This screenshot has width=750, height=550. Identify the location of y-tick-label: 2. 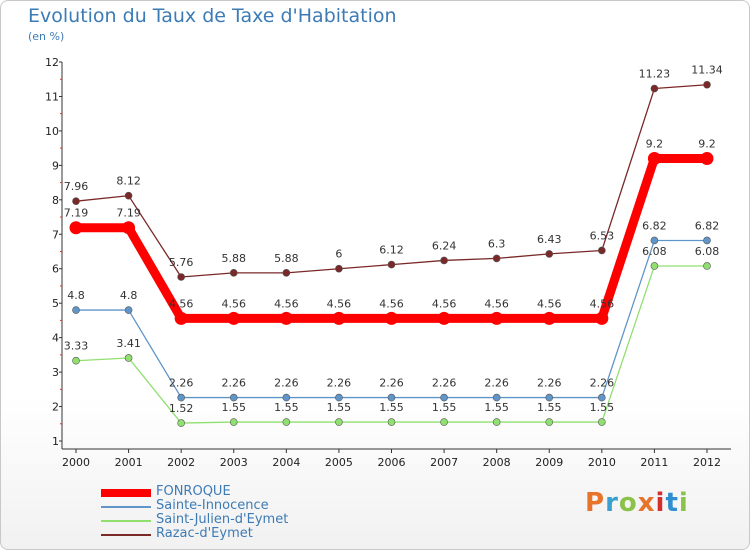
(55, 407).